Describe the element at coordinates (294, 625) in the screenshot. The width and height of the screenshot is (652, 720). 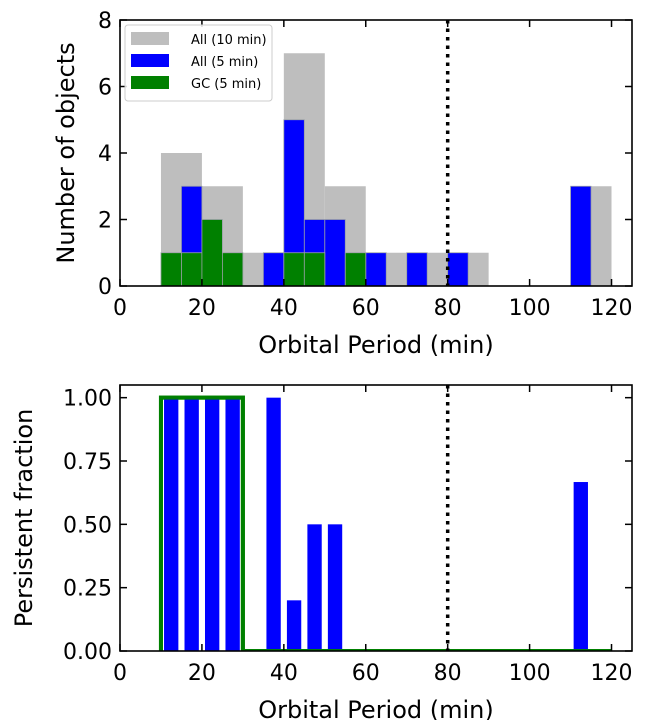
I see `bar-fraction-42.5` at that location.